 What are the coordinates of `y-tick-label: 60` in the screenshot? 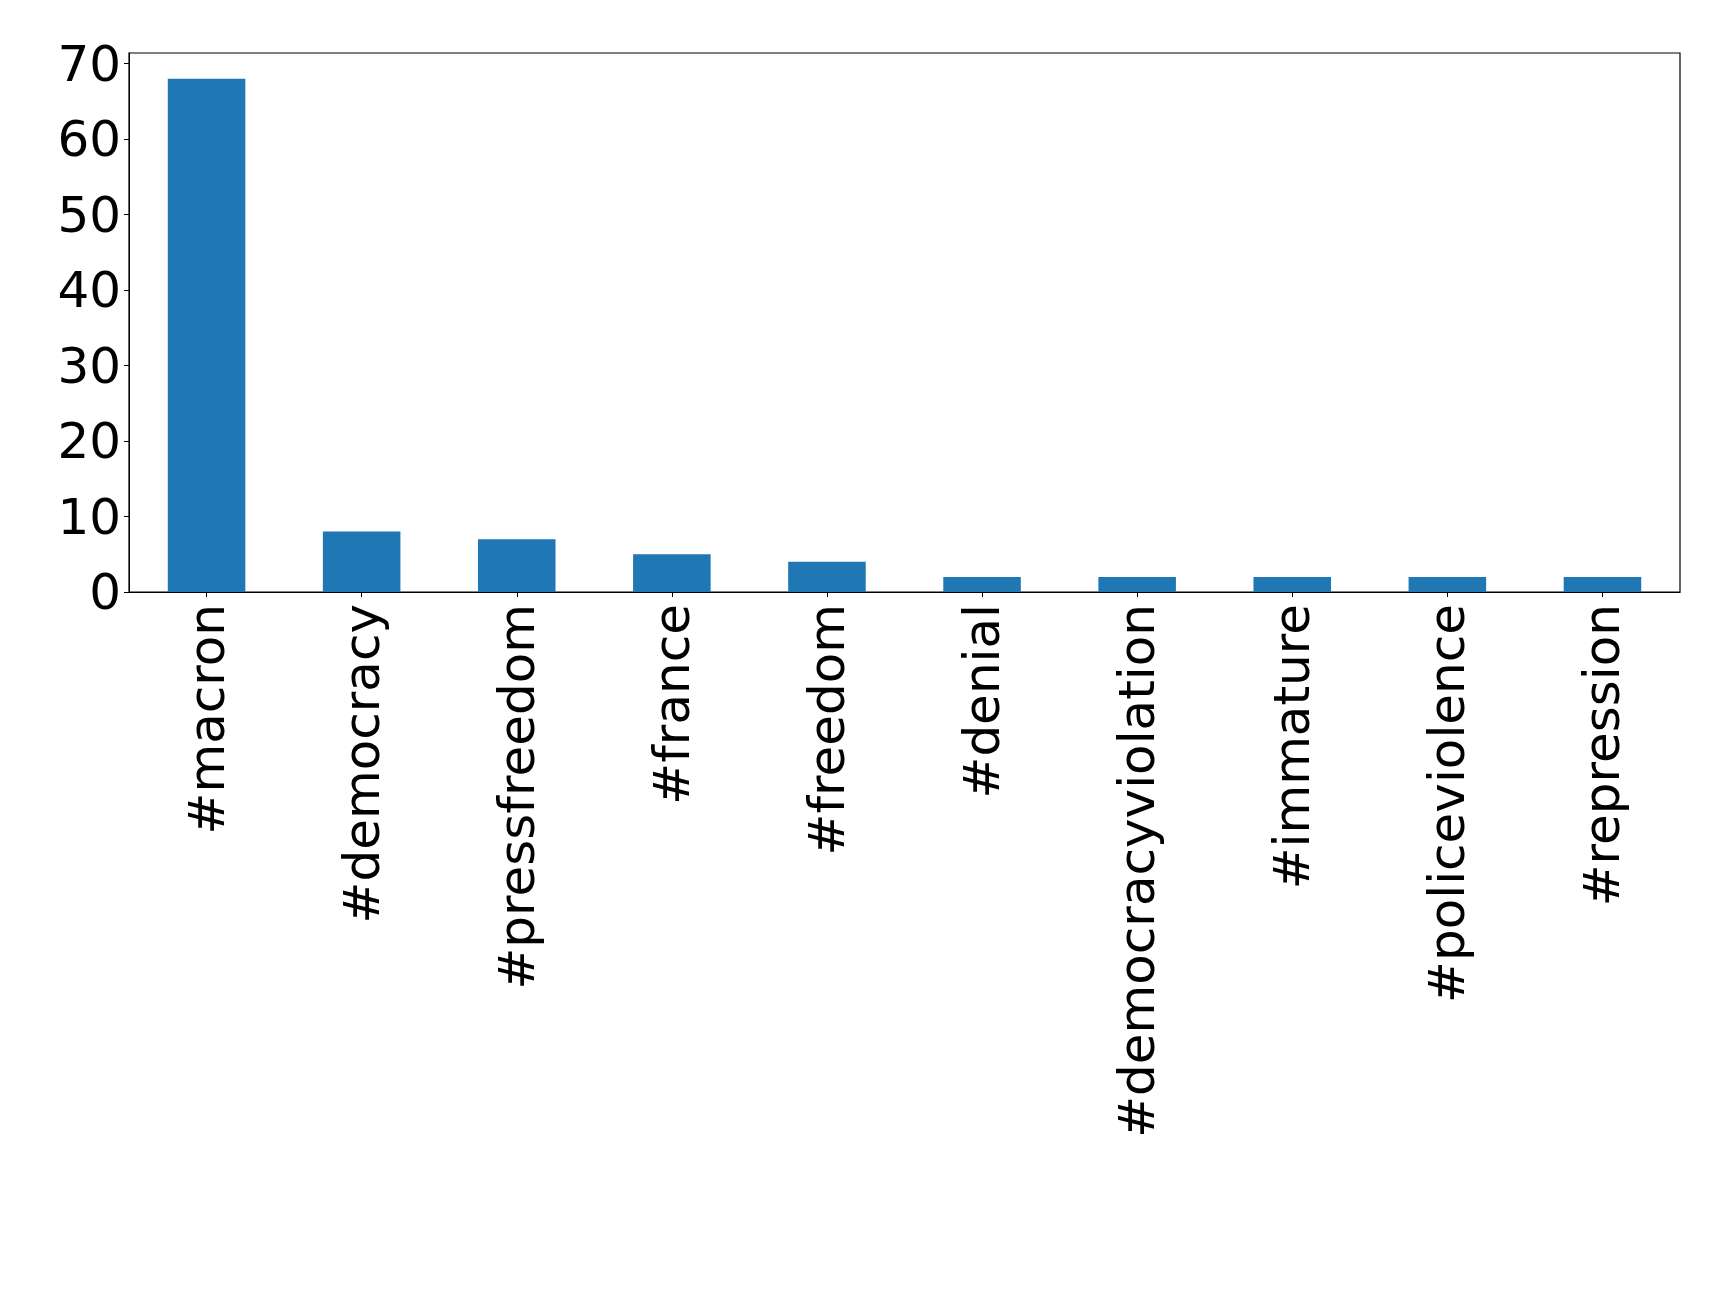 It's located at (89, 139).